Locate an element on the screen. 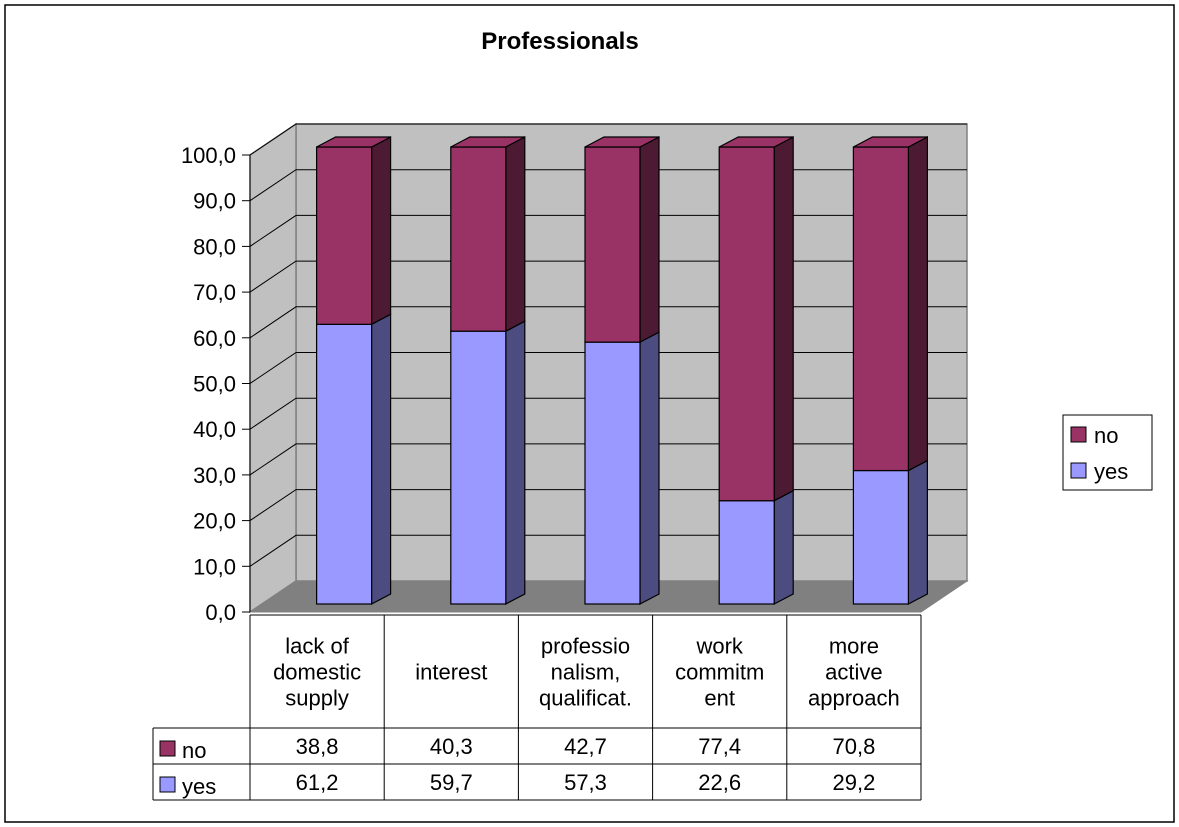 Image resolution: width=1179 pixels, height=827 pixels. gridline is located at coordinates (608, 139).